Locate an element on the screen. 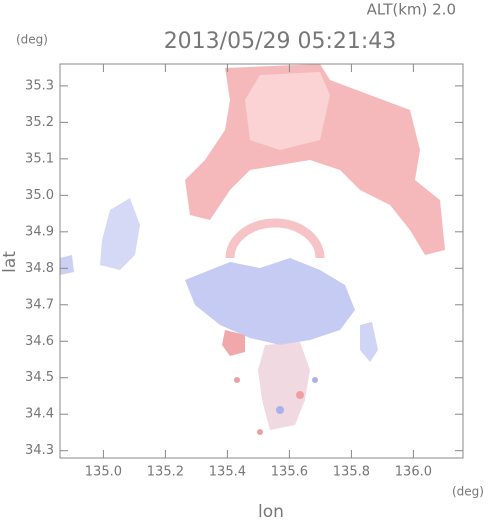  y-tick-label: 34.9 is located at coordinates (39, 231).